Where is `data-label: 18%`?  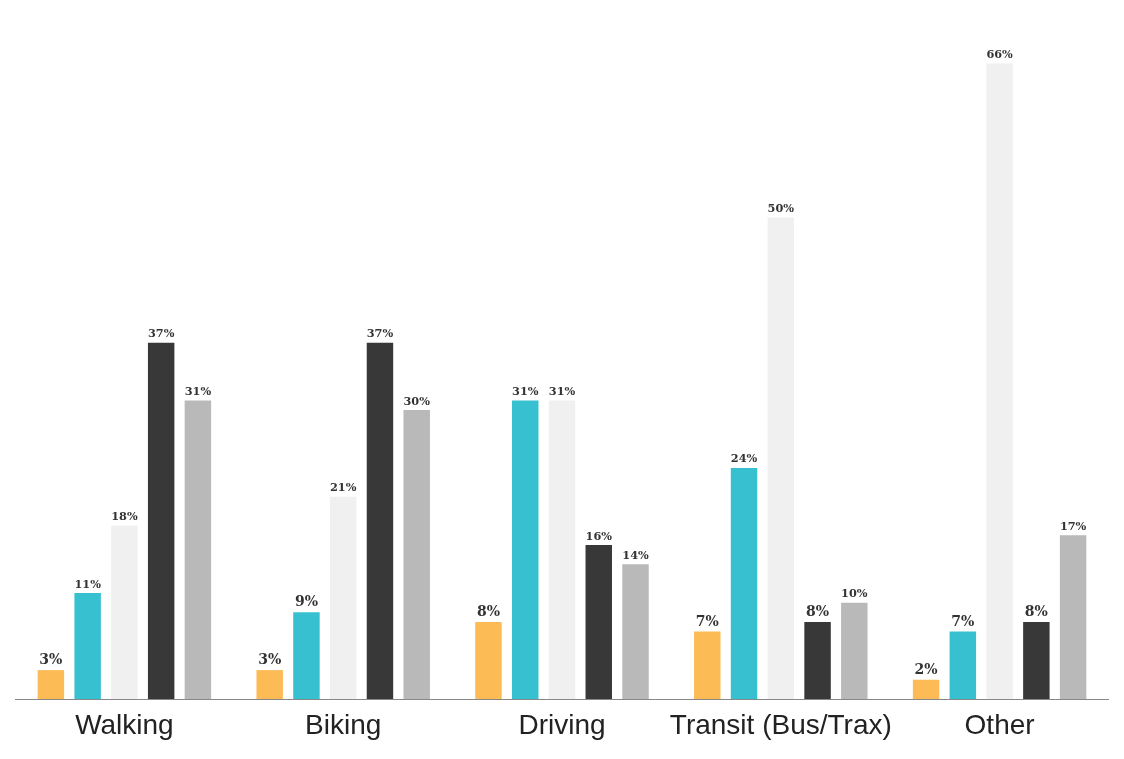
data-label: 18% is located at coordinates (124, 516).